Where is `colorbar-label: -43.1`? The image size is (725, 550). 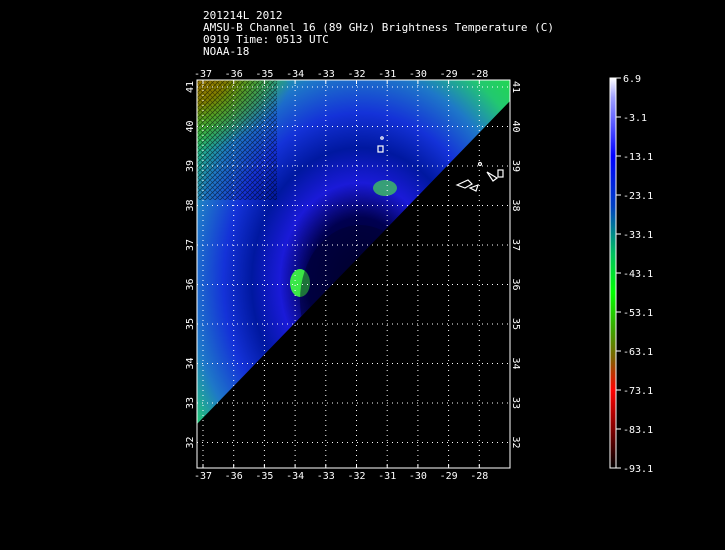 colorbar-label: -43.1 is located at coordinates (638, 274).